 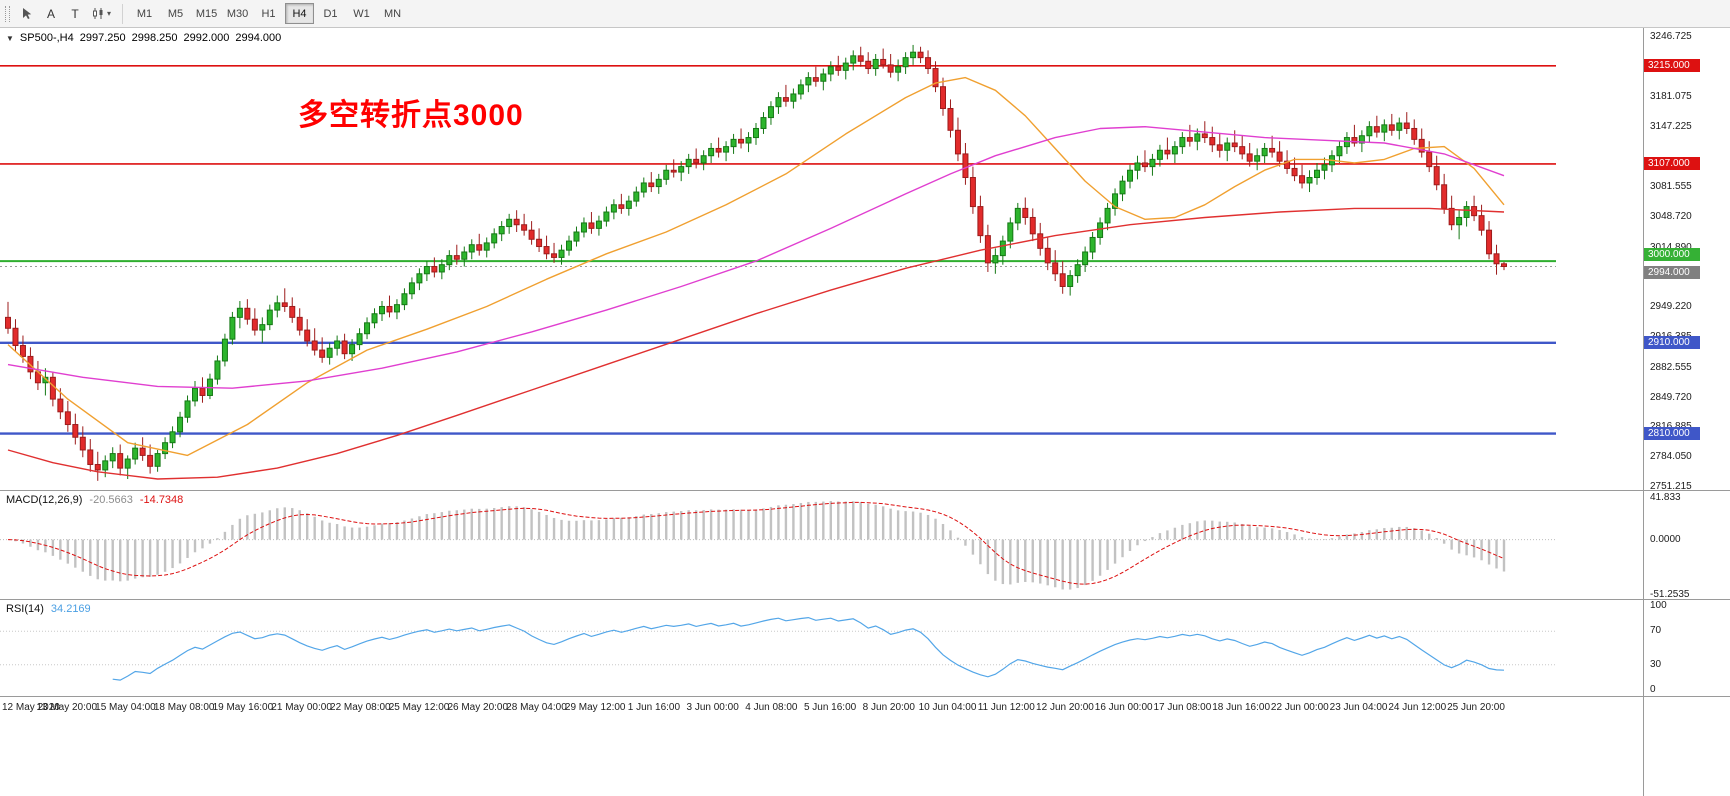 I want to click on macd-panel: MACD(12,26,9) -20.5663 -14.7348, so click(x=821, y=545).